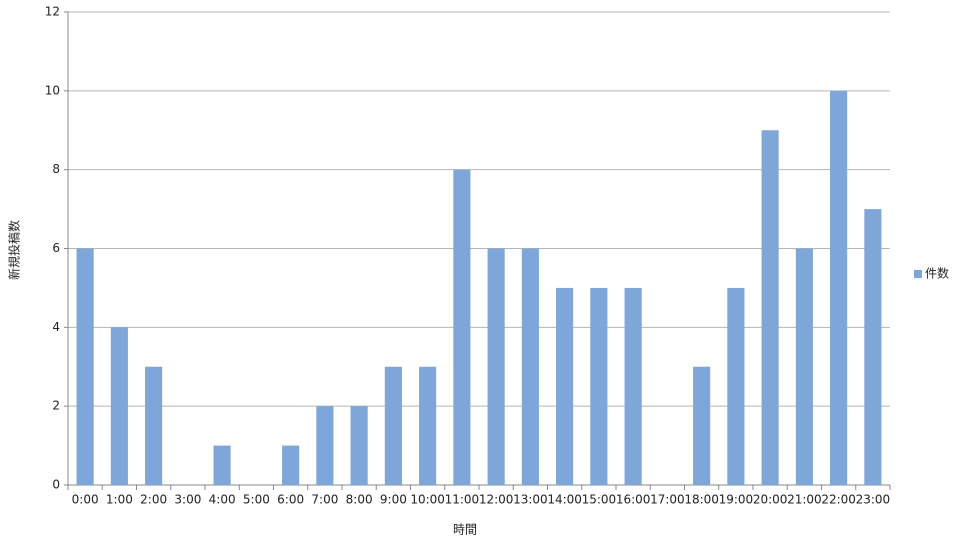 This screenshot has width=962, height=543. I want to click on y-tick-label: 12, so click(52, 12).